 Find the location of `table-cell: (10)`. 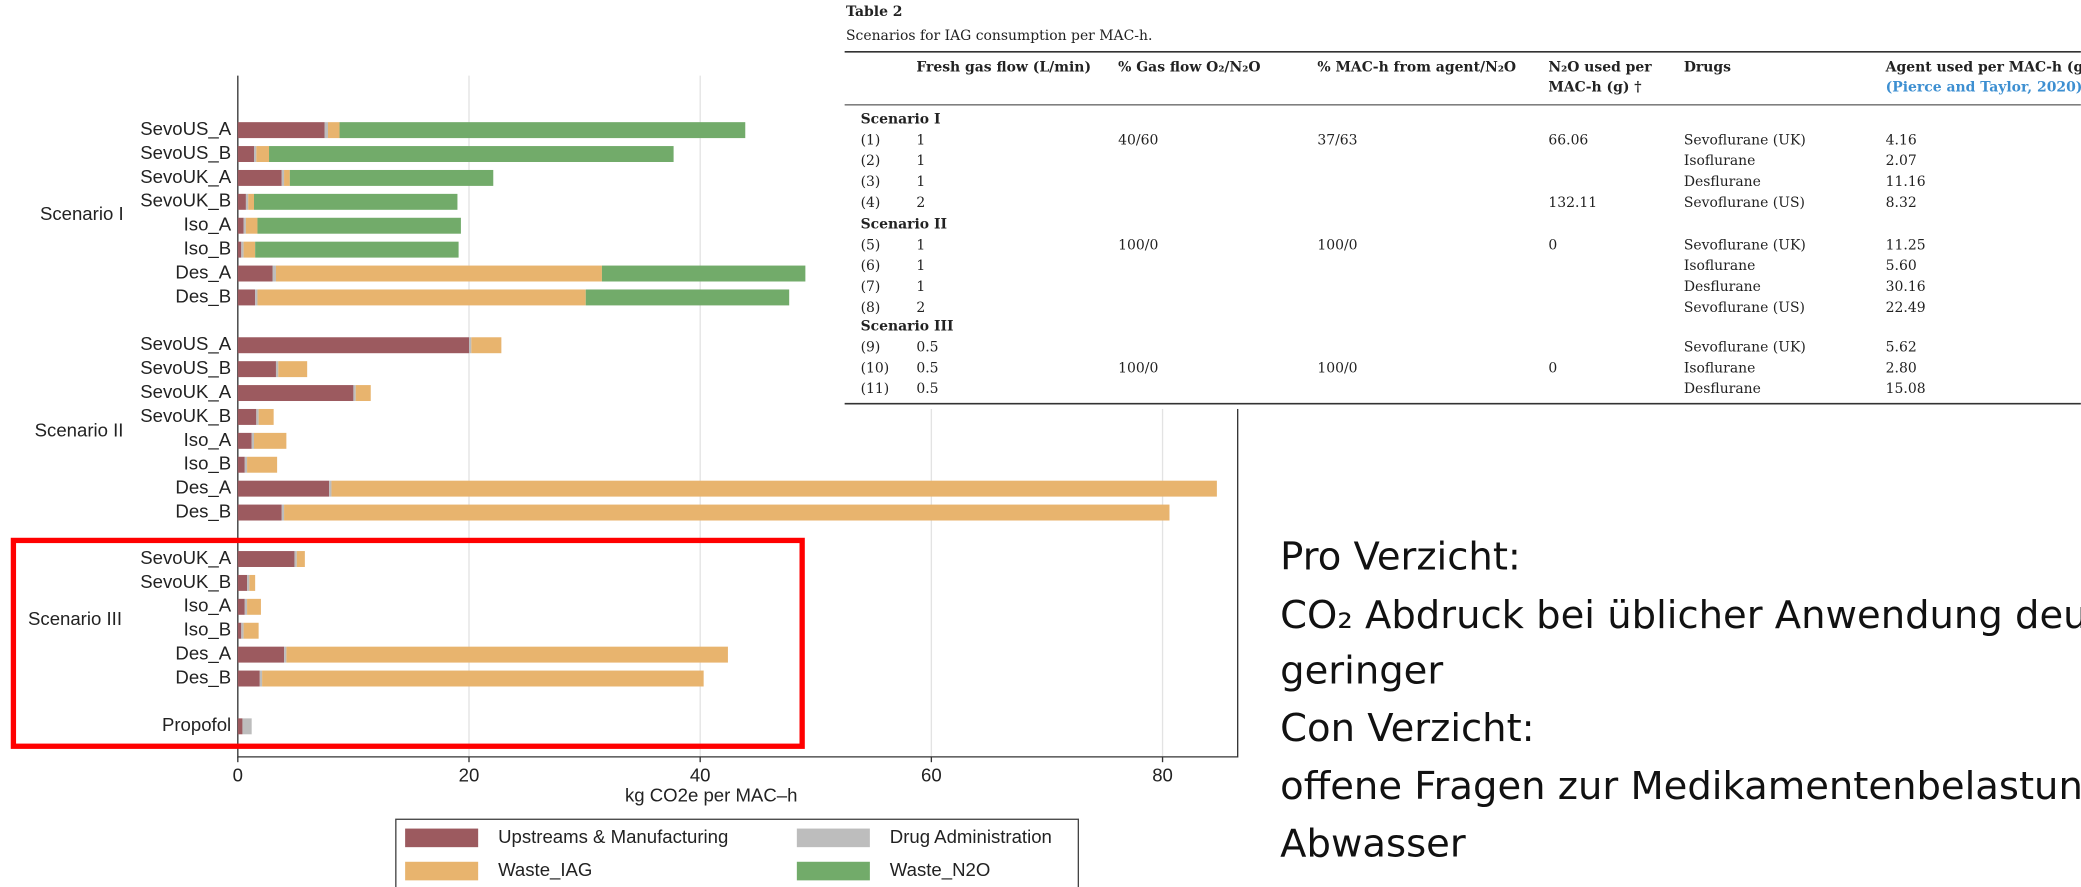

table-cell: (10) is located at coordinates (875, 368).